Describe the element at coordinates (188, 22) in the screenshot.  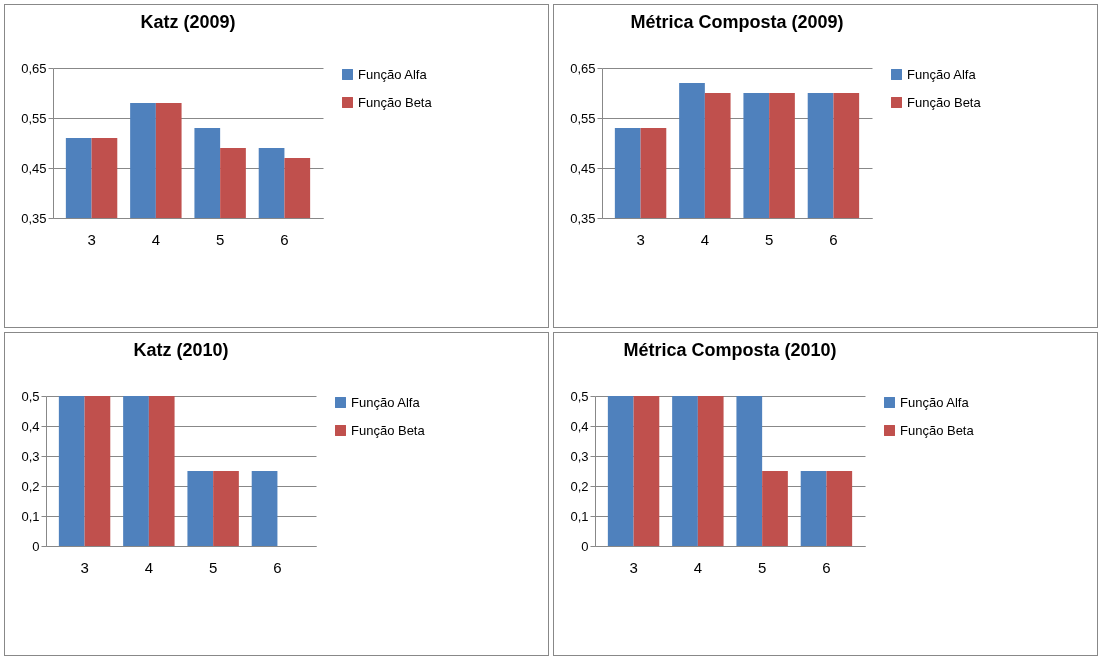
I see `chart-title: Katz (2009)` at that location.